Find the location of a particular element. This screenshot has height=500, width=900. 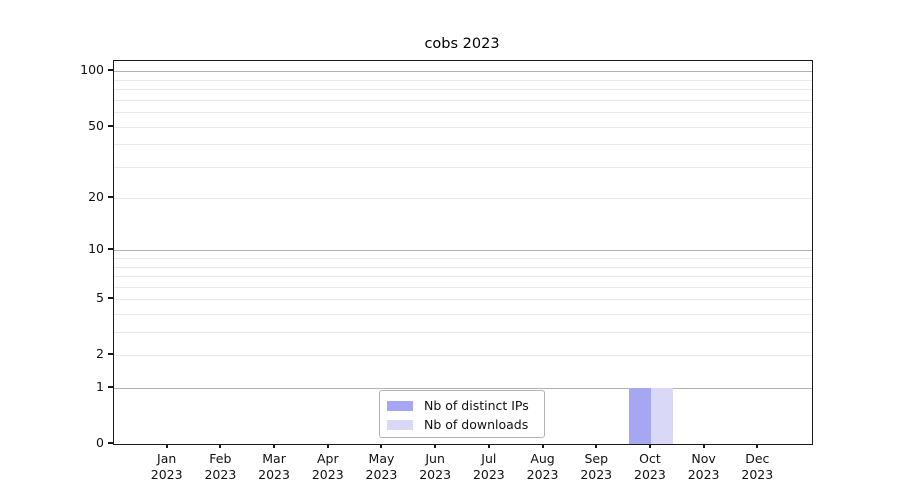

legend-swatch-distinct-ips is located at coordinates (400, 405).